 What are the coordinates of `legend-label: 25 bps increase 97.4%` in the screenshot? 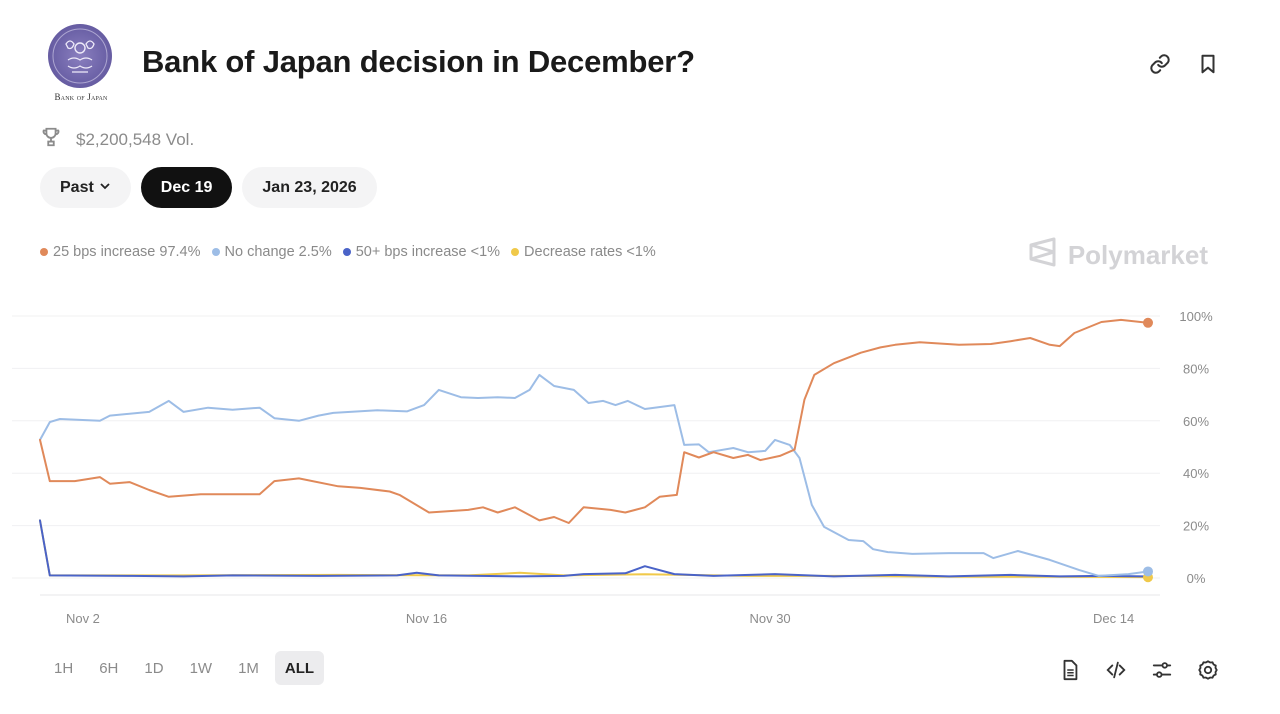 It's located at (127, 252).